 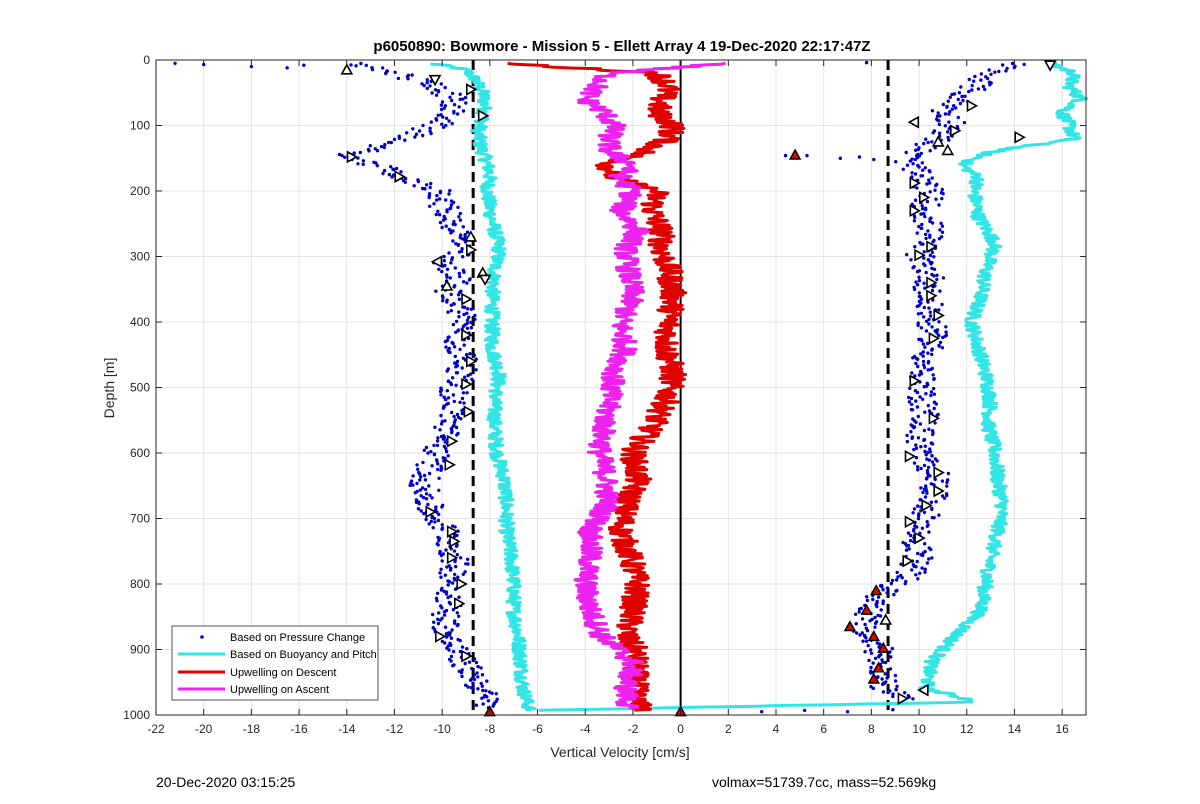 I want to click on x-tick-label: -4, so click(x=585, y=729).